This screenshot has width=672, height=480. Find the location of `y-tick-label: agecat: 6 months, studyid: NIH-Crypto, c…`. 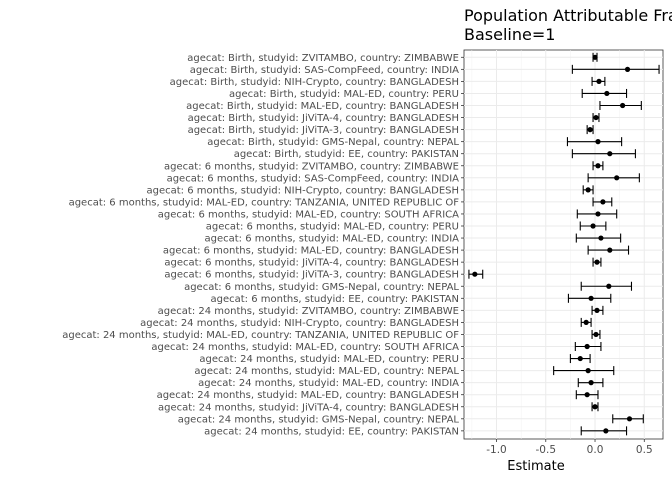

y-tick-label: agecat: 6 months, studyid: NIH-Crypto, c… is located at coordinates (302, 190).